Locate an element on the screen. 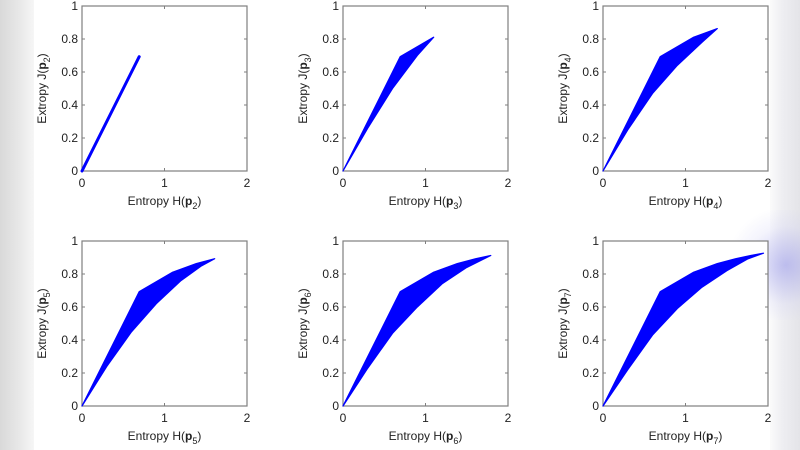  y-axis-label: Extropy J(p5) is located at coordinates (43, 323).